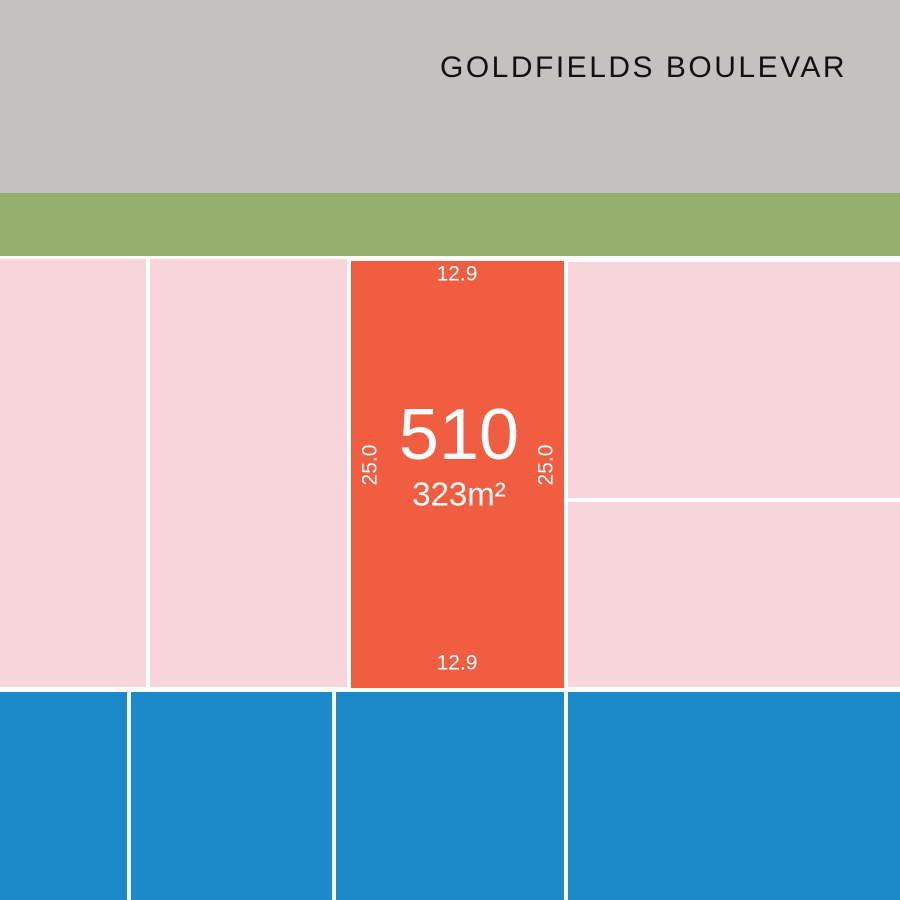 The width and height of the screenshot is (900, 900). Describe the element at coordinates (546, 465) in the screenshot. I see `lot-depth-right: 25.0` at that location.